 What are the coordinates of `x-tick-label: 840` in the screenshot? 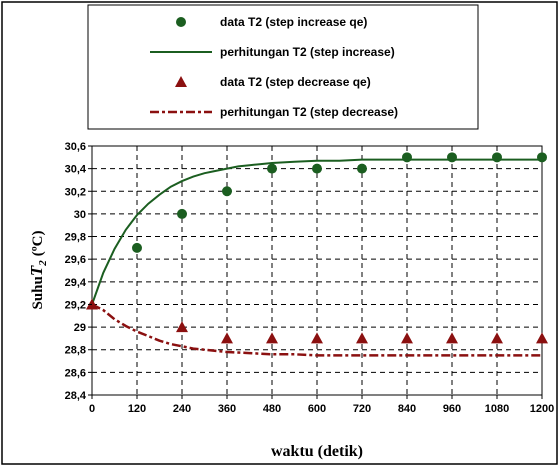 It's located at (407, 409).